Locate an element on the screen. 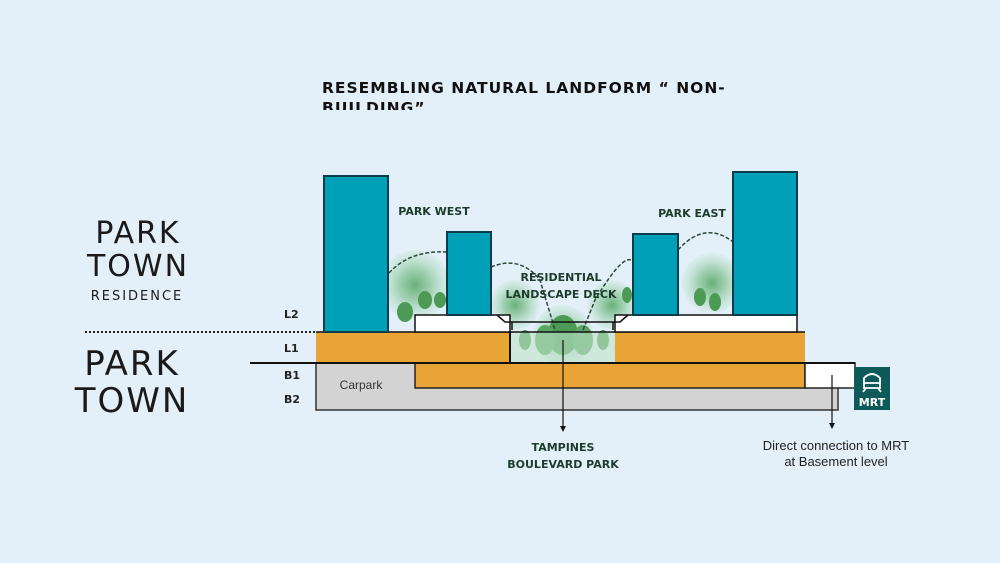 This screenshot has height=563, width=1000. park-town-logo: PARK TOWN is located at coordinates (132, 382).